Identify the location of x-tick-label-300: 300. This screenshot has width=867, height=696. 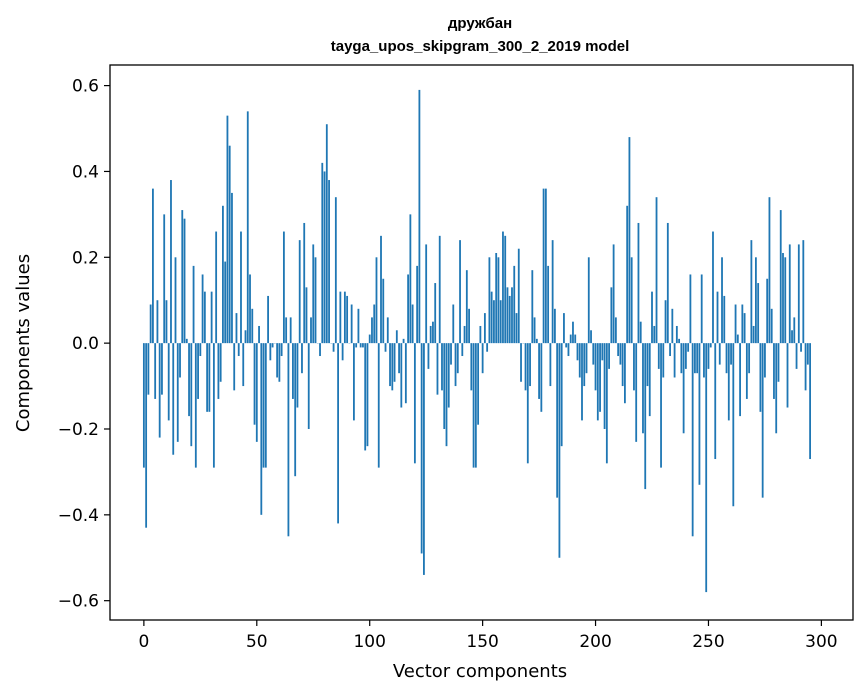
(821, 642).